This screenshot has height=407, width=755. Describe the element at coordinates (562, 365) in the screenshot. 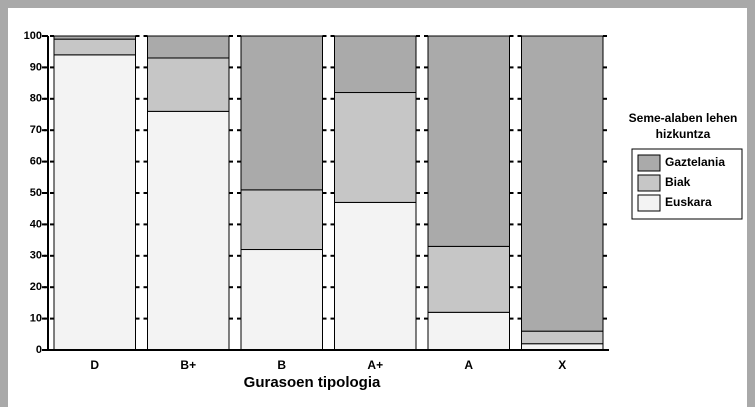

I see `x-tick-label: X` at that location.